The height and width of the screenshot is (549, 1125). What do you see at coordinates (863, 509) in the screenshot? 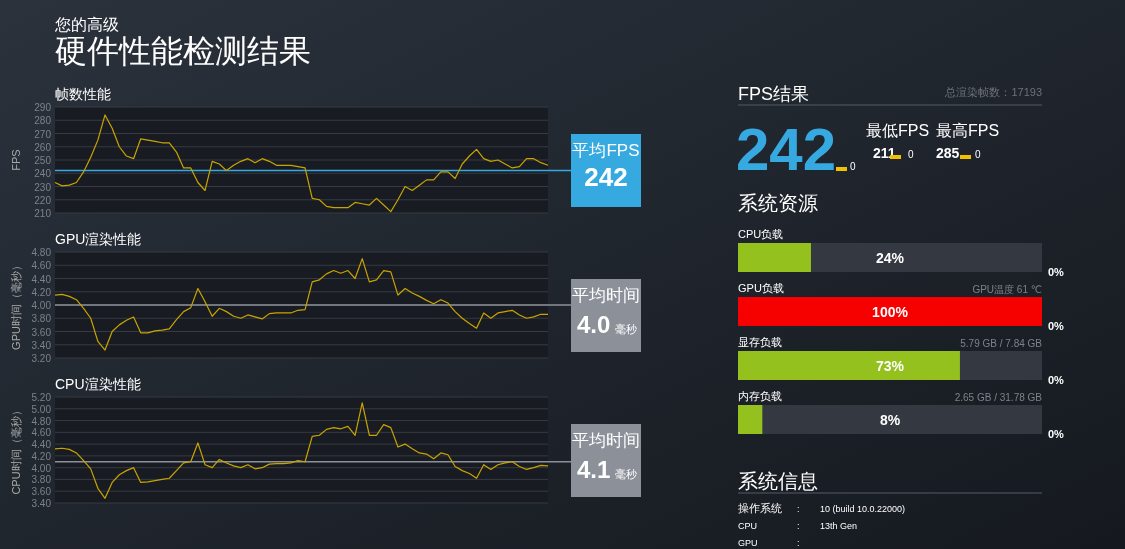
I see `text: 10 (build 10.0.22000)` at bounding box center [863, 509].